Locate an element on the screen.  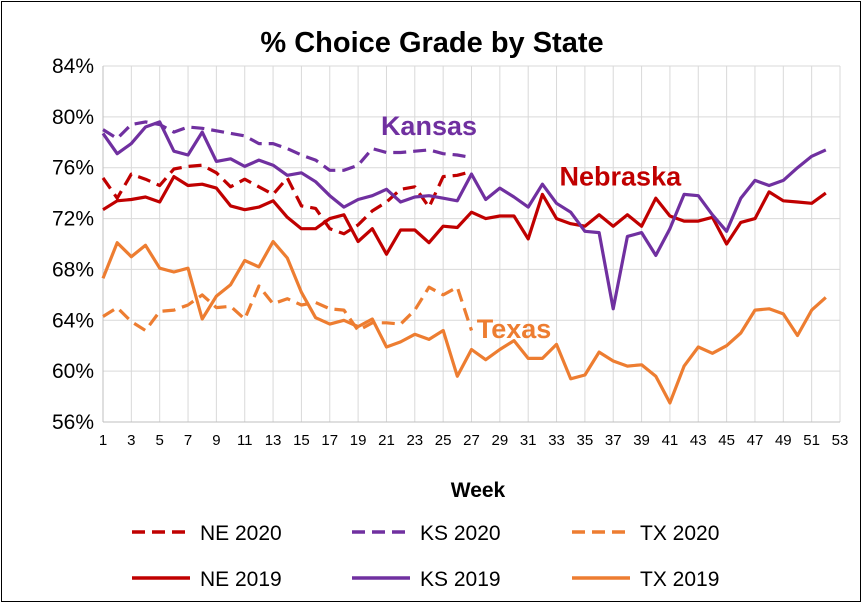
legend-label: NE 2019 is located at coordinates (241, 579).